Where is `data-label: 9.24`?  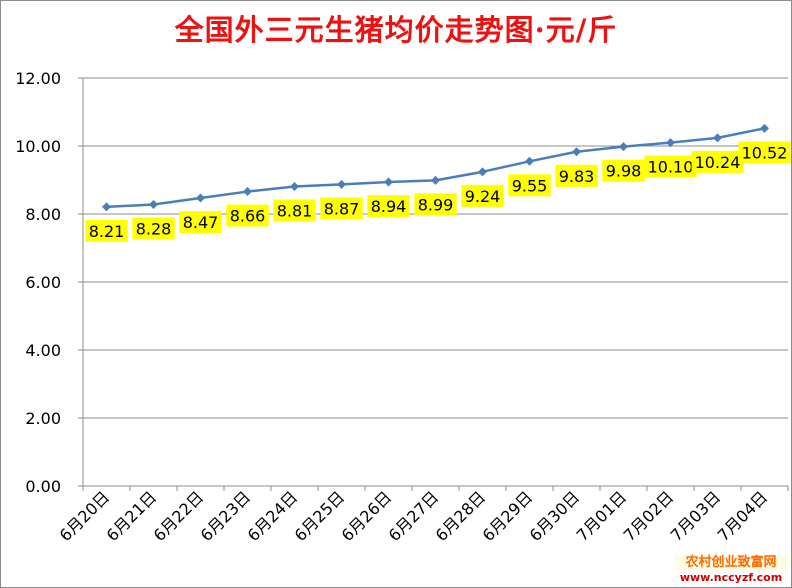 data-label: 9.24 is located at coordinates (483, 196).